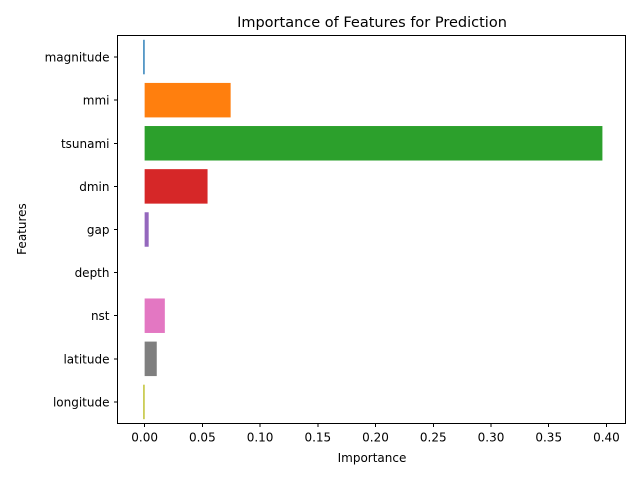 The height and width of the screenshot is (480, 640). I want to click on x-tick-label: 0.00, so click(144, 438).